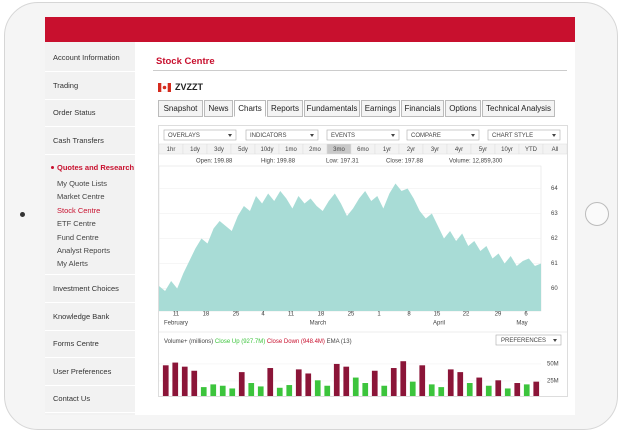 This screenshot has width=622, height=432. Describe the element at coordinates (82, 183) in the screenshot. I see `nav-link: My Quote Lists` at that location.